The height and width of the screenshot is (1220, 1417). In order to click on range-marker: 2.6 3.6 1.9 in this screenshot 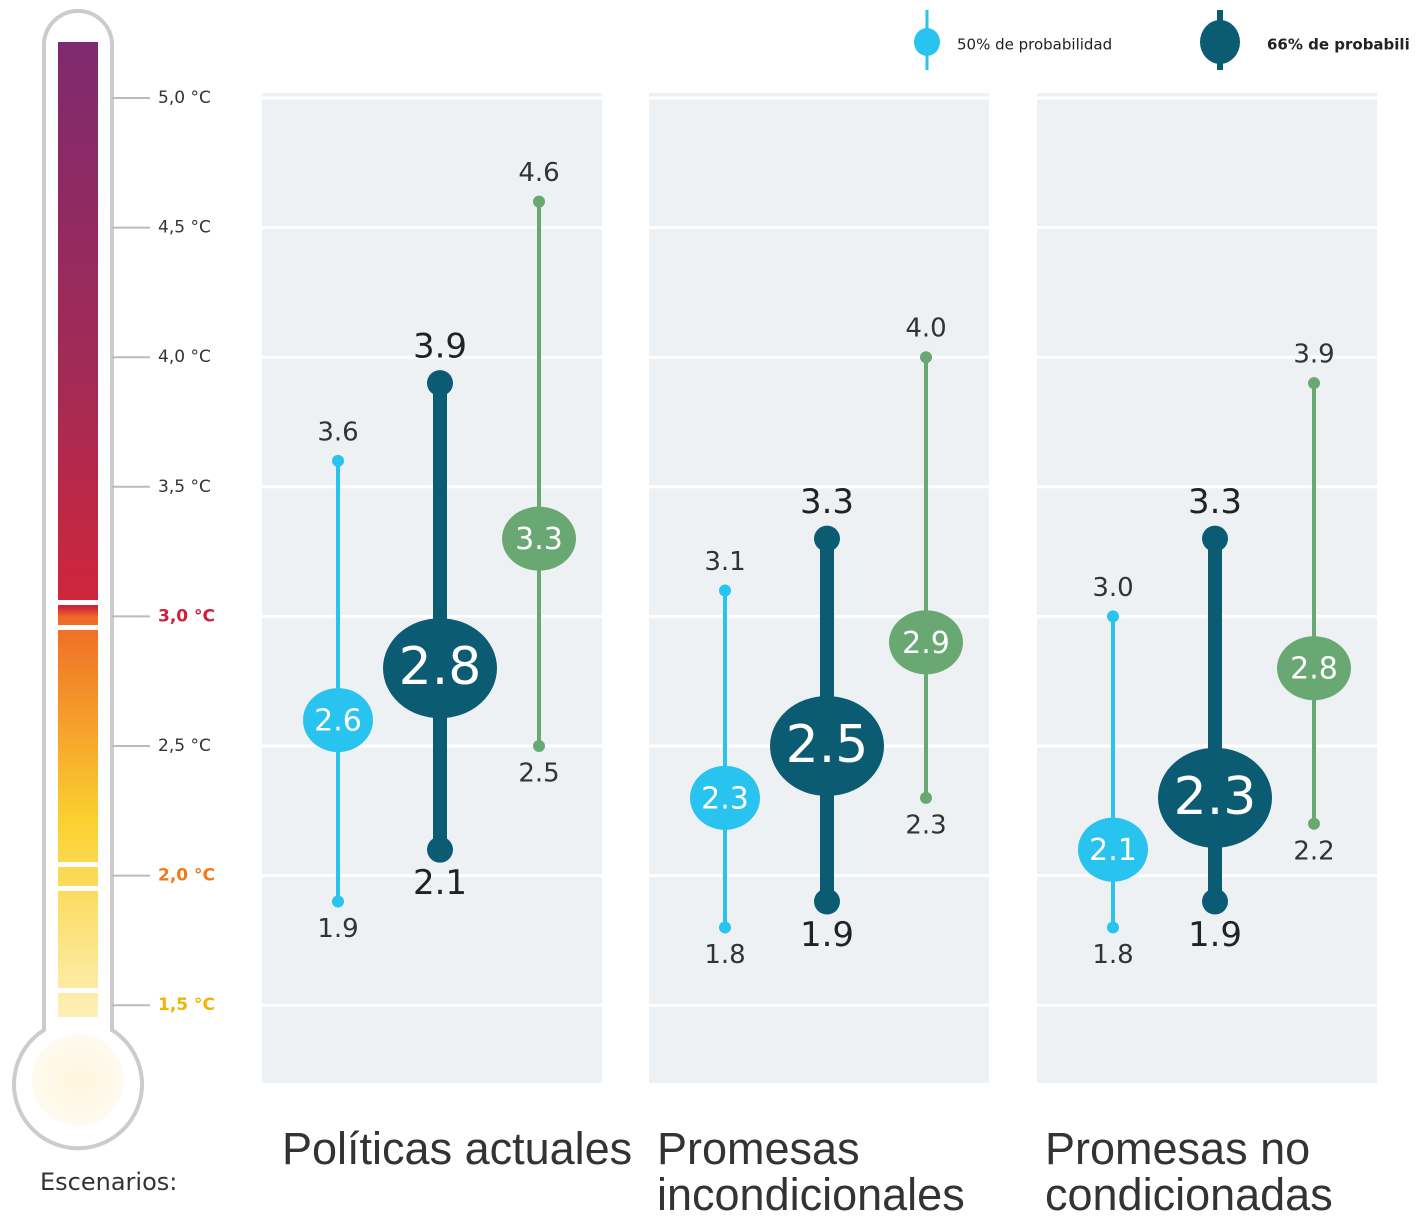, I will do `click(338, 680)`.